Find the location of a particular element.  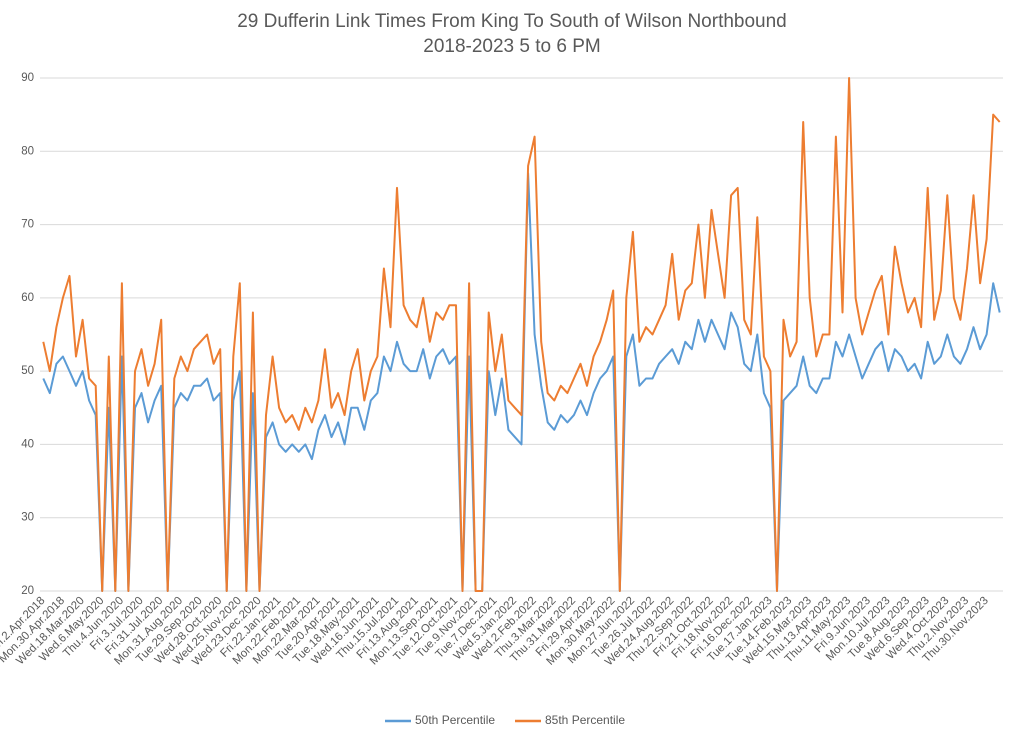

y-tick-label: 40 is located at coordinates (27, 444).